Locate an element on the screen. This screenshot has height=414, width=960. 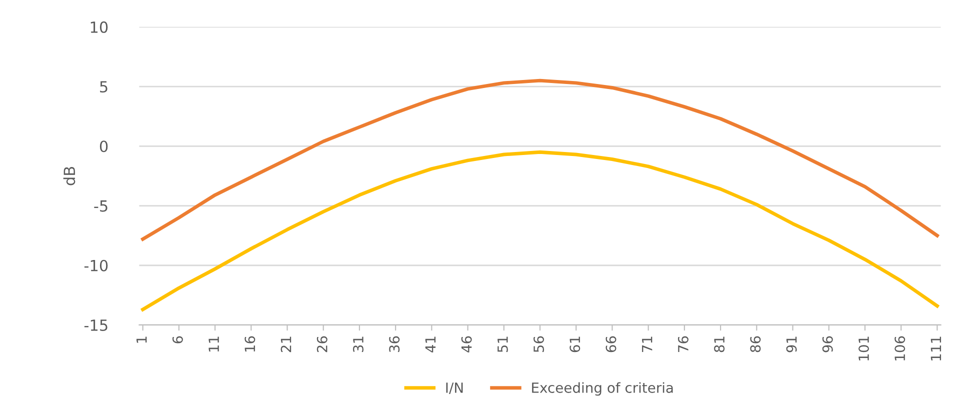
y-tick-label: 0 is located at coordinates (104, 146).